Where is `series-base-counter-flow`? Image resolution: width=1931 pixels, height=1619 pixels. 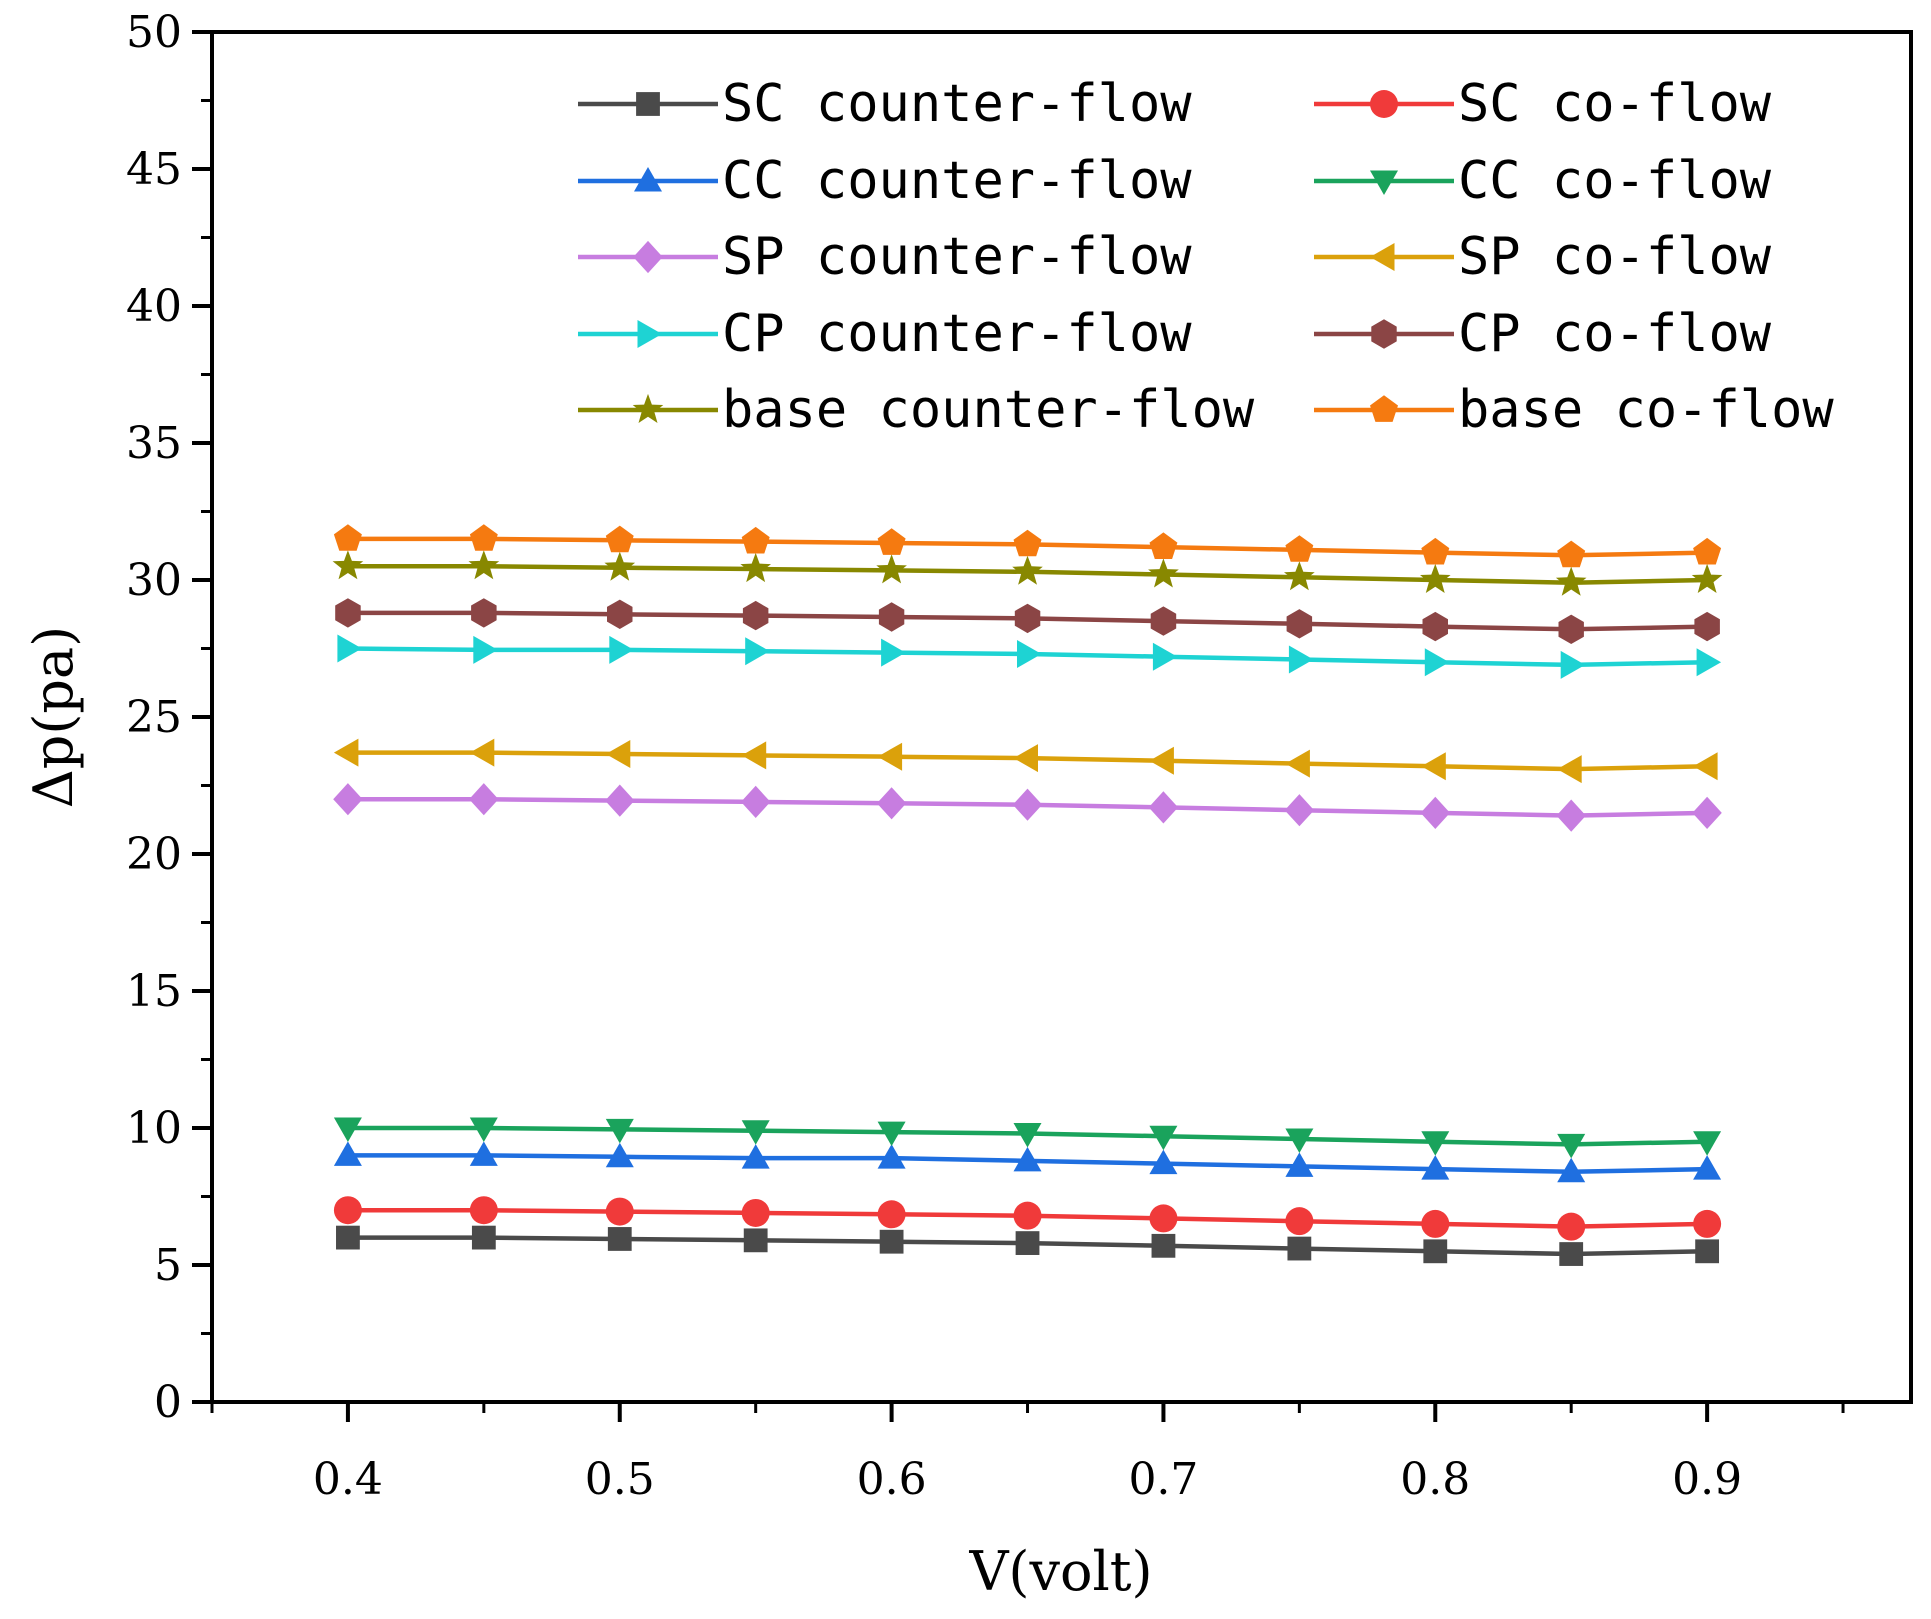
series-base-counter-flow is located at coordinates (1027, 573).